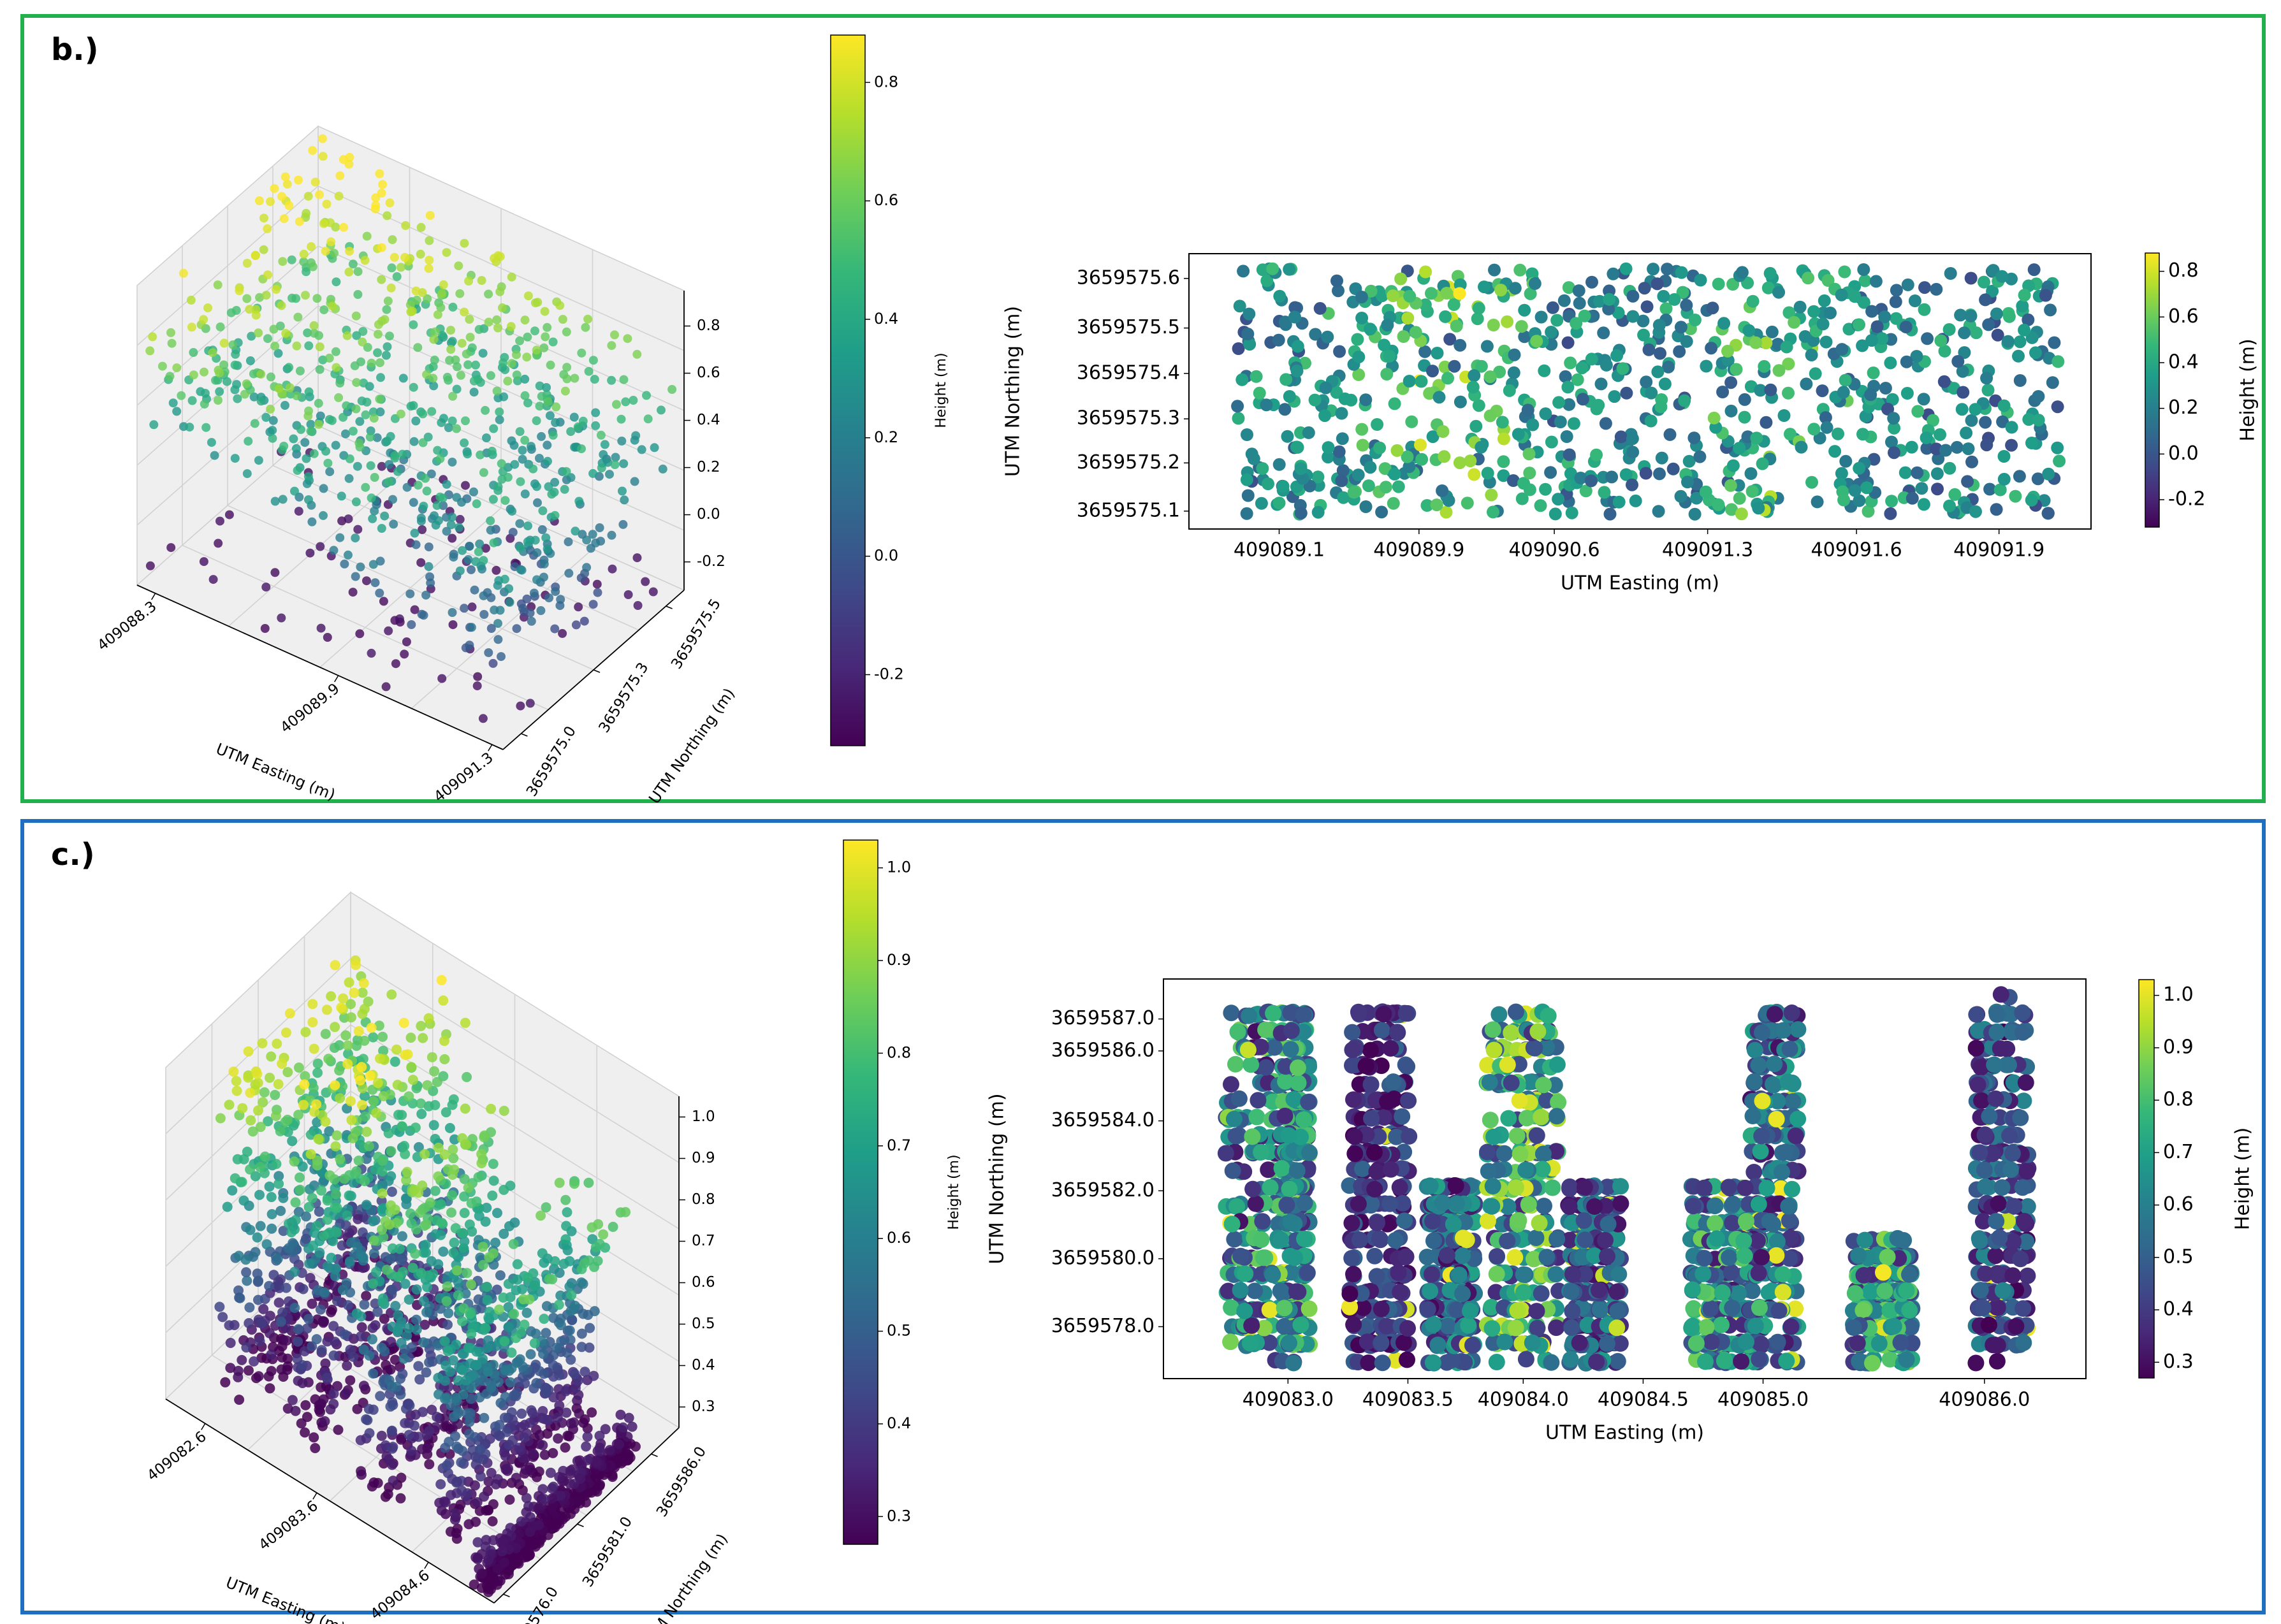 The image size is (2281, 1624). What do you see at coordinates (685, 1577) in the screenshot?
I see `y-axis-label: UTM Northing (m)` at bounding box center [685, 1577].